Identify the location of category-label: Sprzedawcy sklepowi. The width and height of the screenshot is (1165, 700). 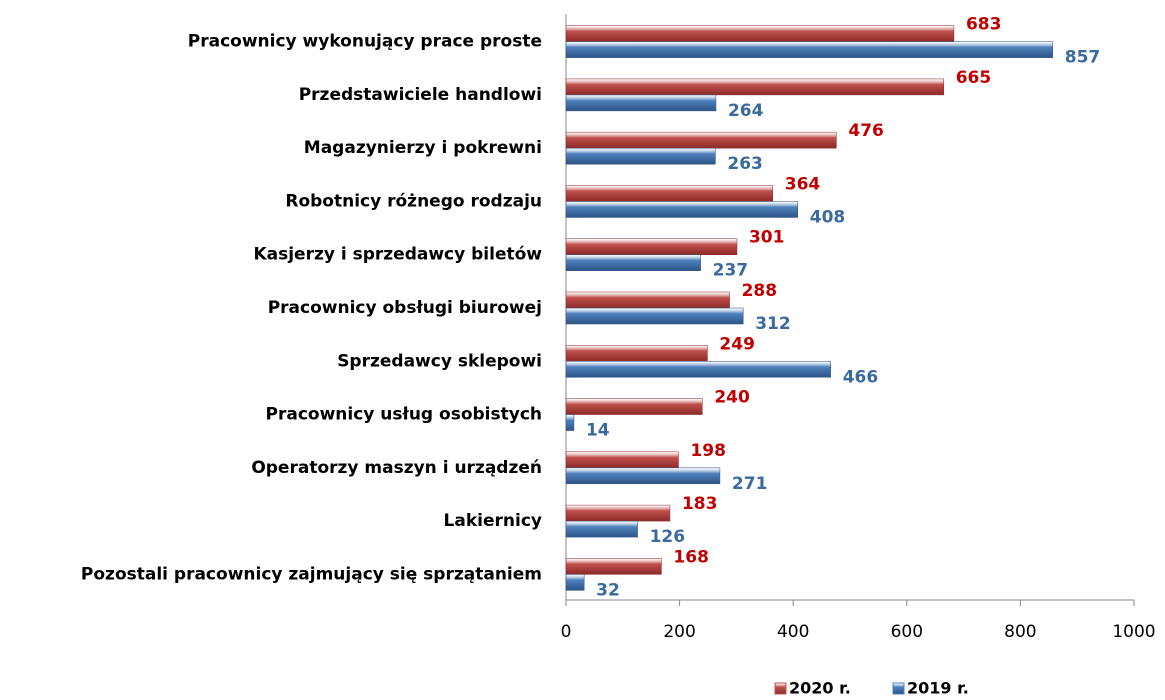
(439, 361).